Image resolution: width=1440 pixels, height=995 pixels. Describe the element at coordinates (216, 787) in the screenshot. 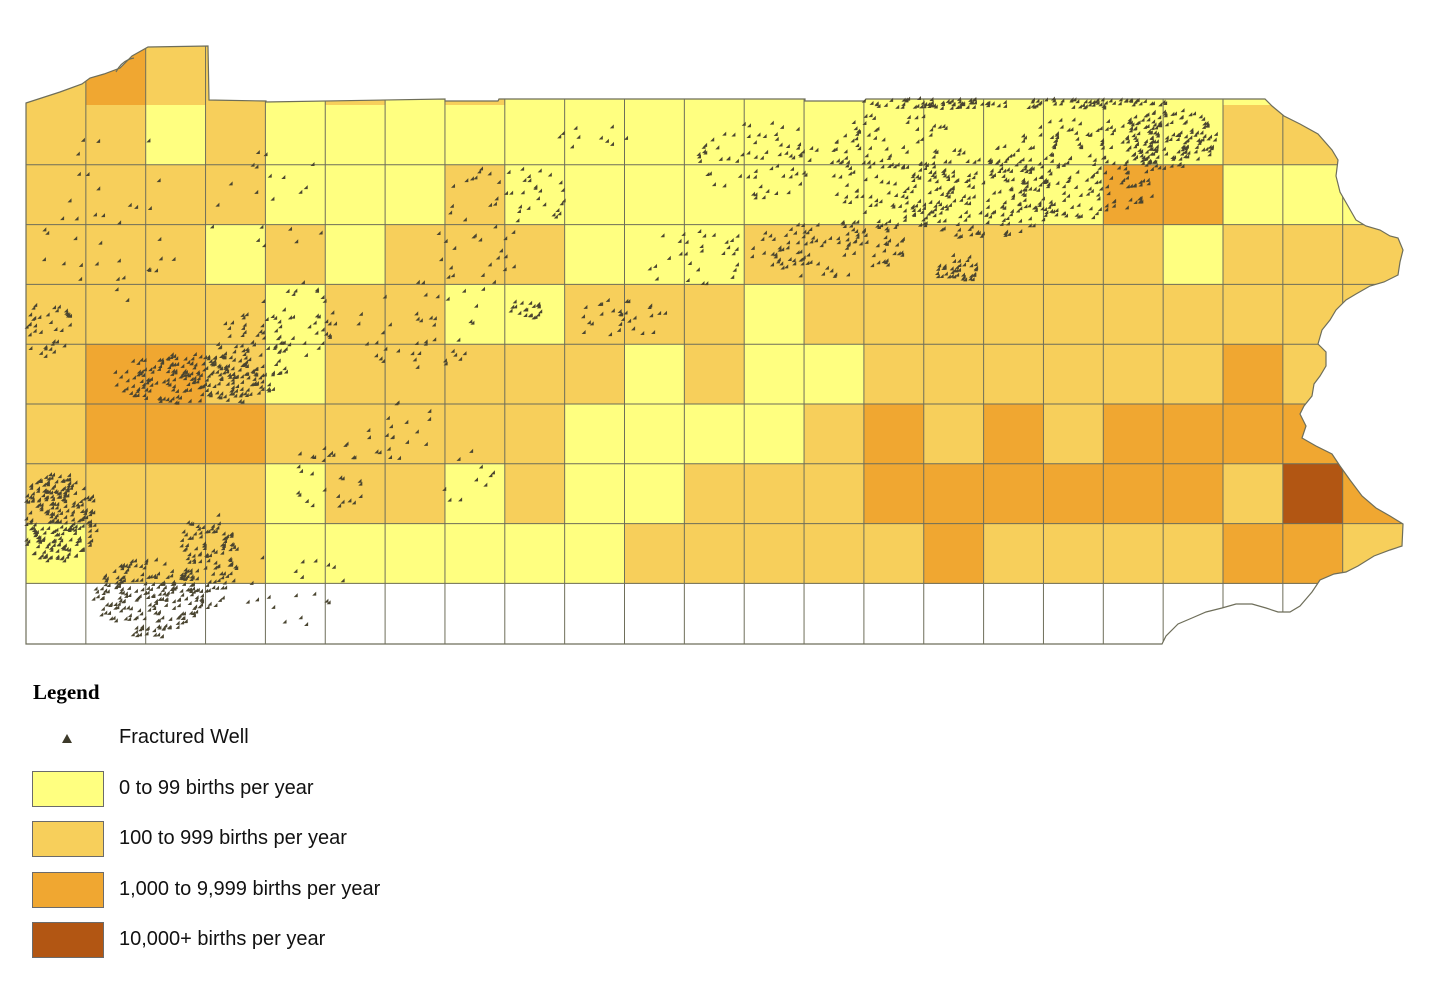

I see `legend-label-class-0: 0 to 99 births per year` at that location.